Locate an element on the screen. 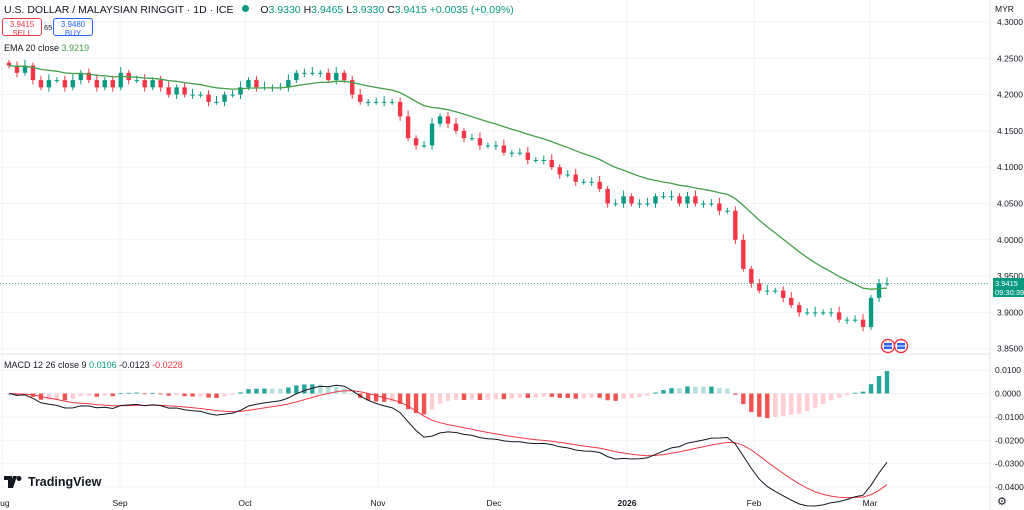 This screenshot has height=510, width=1024. sell-button: 3.9415 SELL is located at coordinates (22, 28).